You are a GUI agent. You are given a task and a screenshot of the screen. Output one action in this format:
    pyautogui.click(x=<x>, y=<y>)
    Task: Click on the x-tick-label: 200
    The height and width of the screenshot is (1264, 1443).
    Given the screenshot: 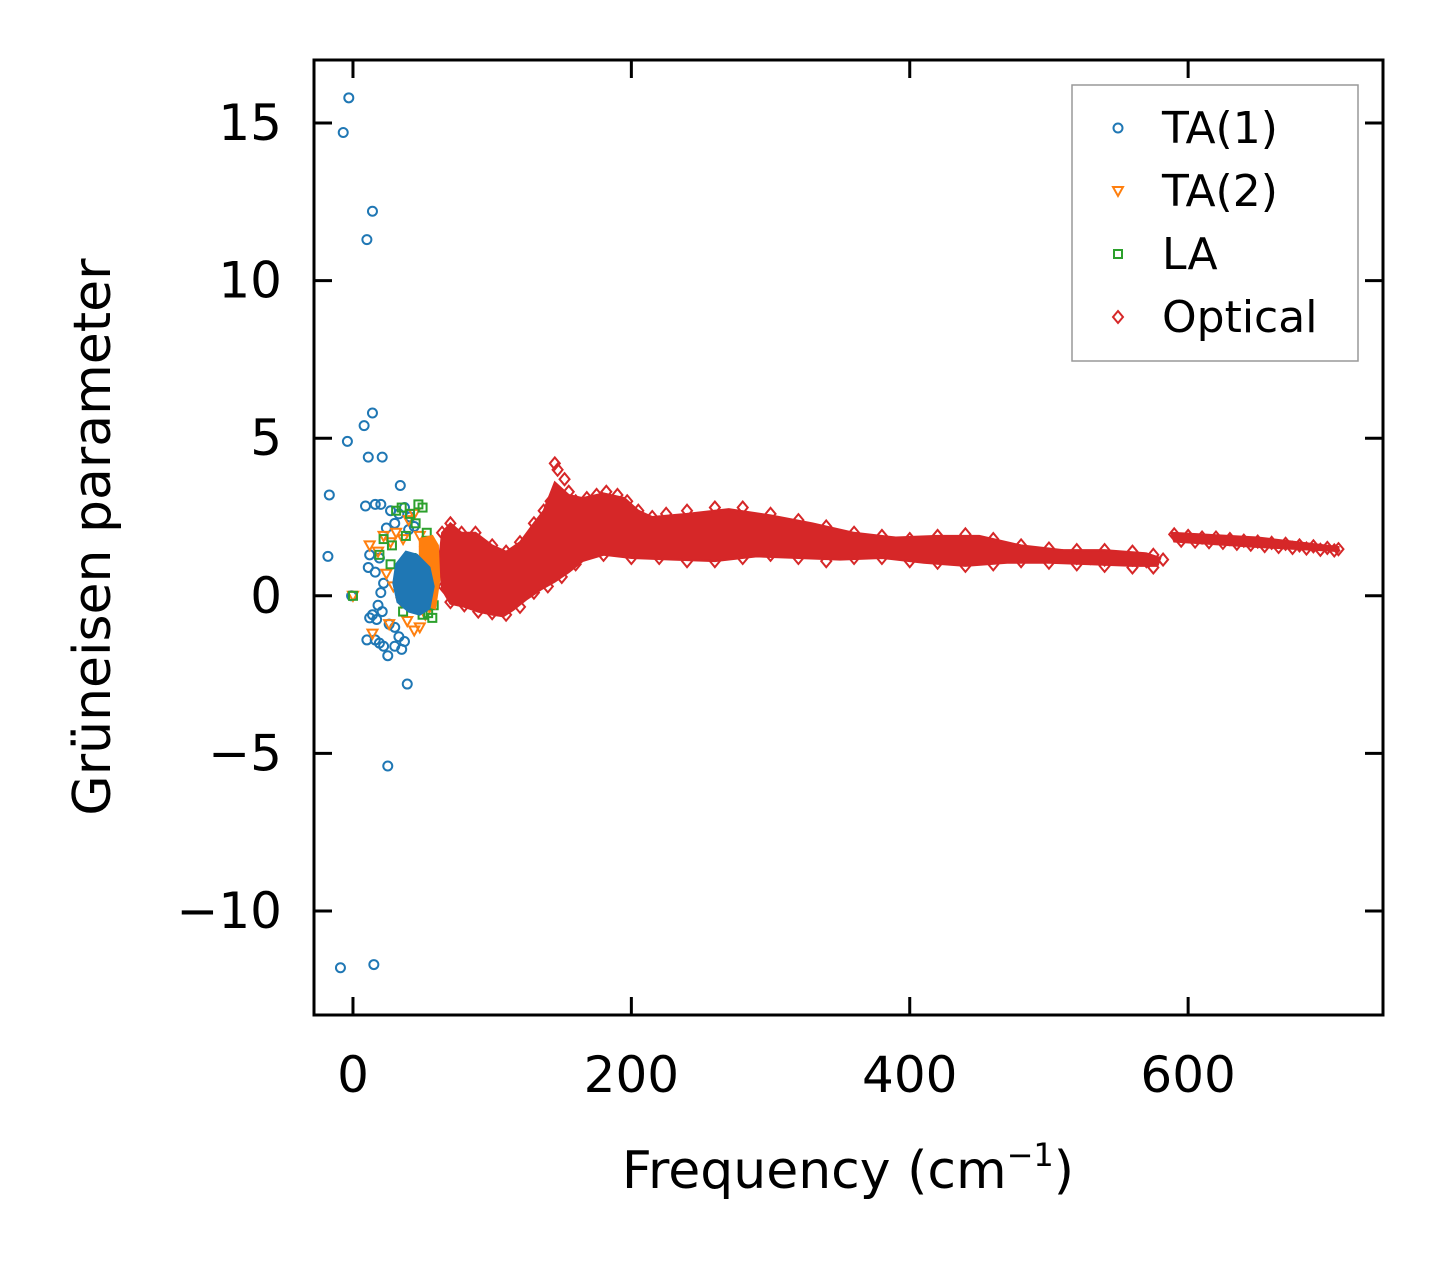 What is the action you would take?
    pyautogui.click(x=631, y=1075)
    